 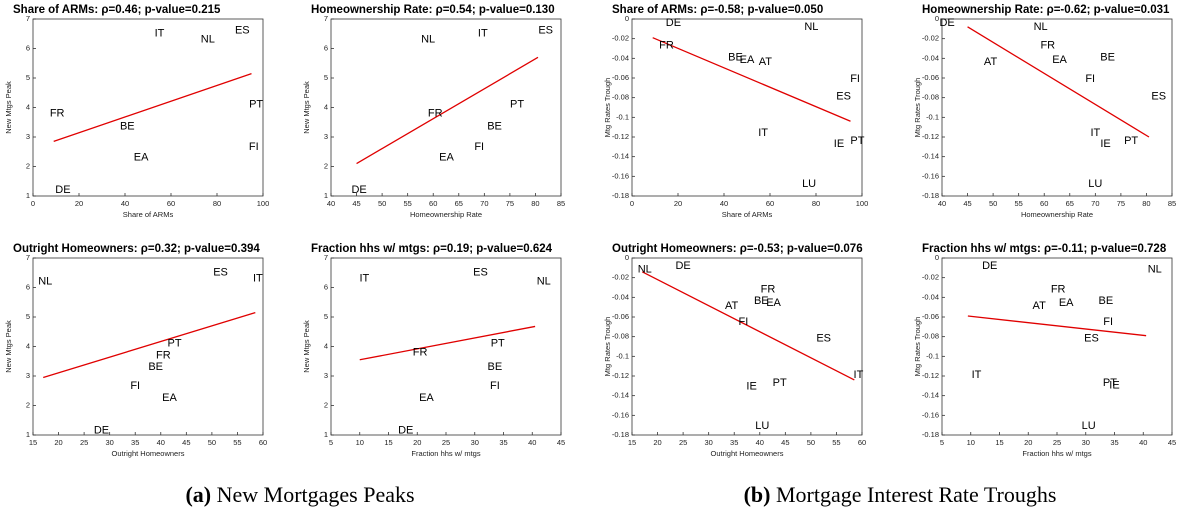 I want to click on x-tick-label: 15, so click(x=388, y=442).